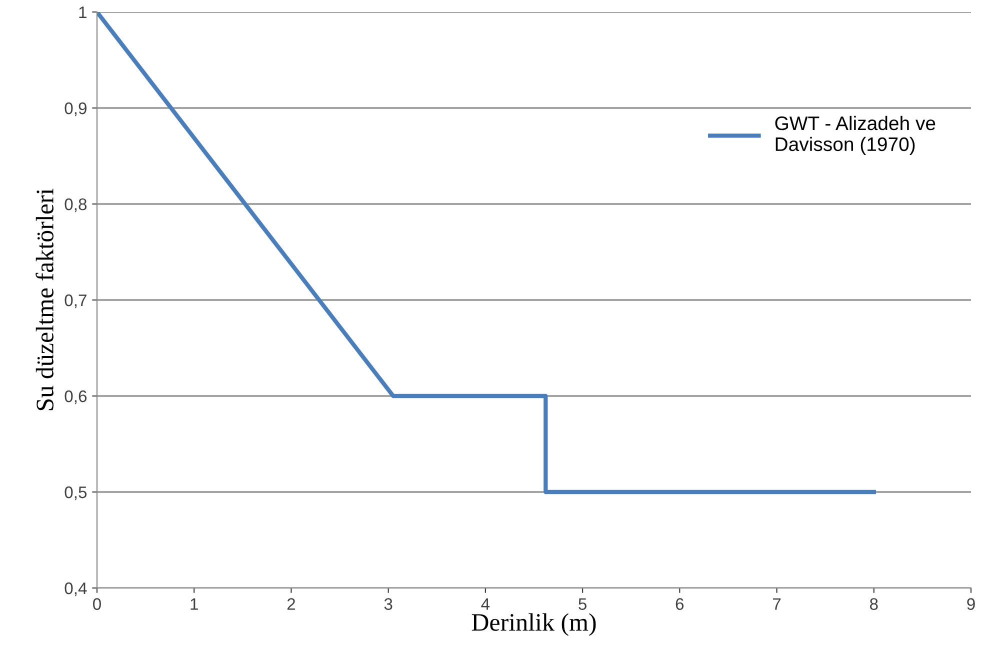 The image size is (989, 668). I want to click on x-tick-label: 6, so click(680, 604).